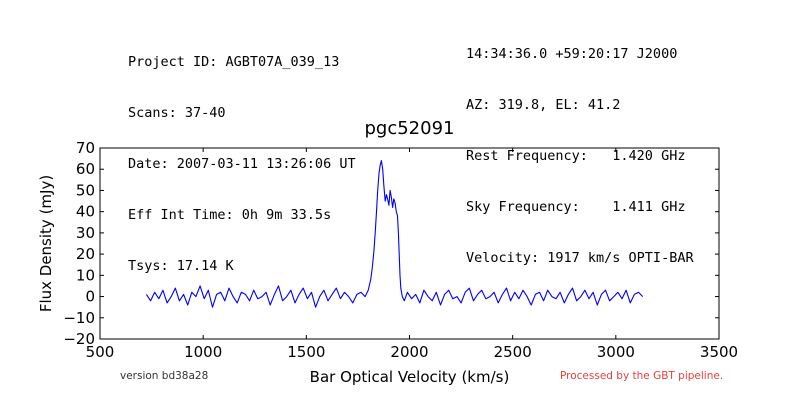  I want to click on info-tsys: Tsys: 17.14 K, so click(181, 266).